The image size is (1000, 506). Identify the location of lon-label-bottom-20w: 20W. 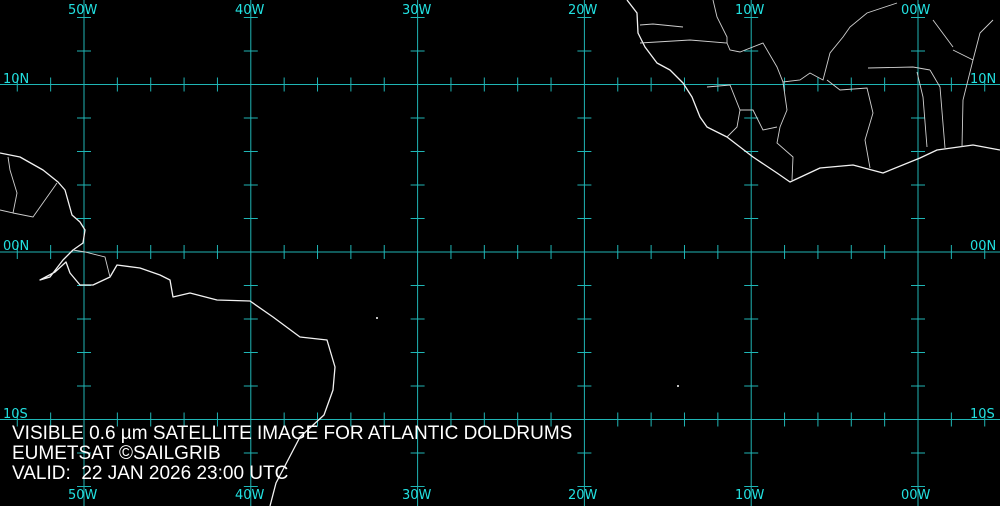
(583, 495).